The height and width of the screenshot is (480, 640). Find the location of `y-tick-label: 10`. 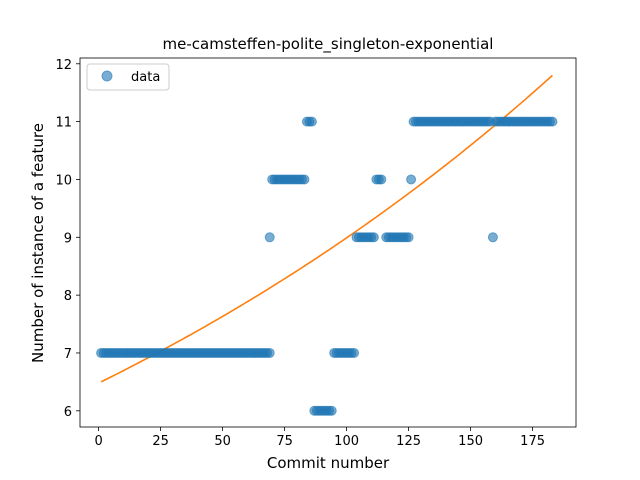

y-tick-label: 10 is located at coordinates (63, 180).